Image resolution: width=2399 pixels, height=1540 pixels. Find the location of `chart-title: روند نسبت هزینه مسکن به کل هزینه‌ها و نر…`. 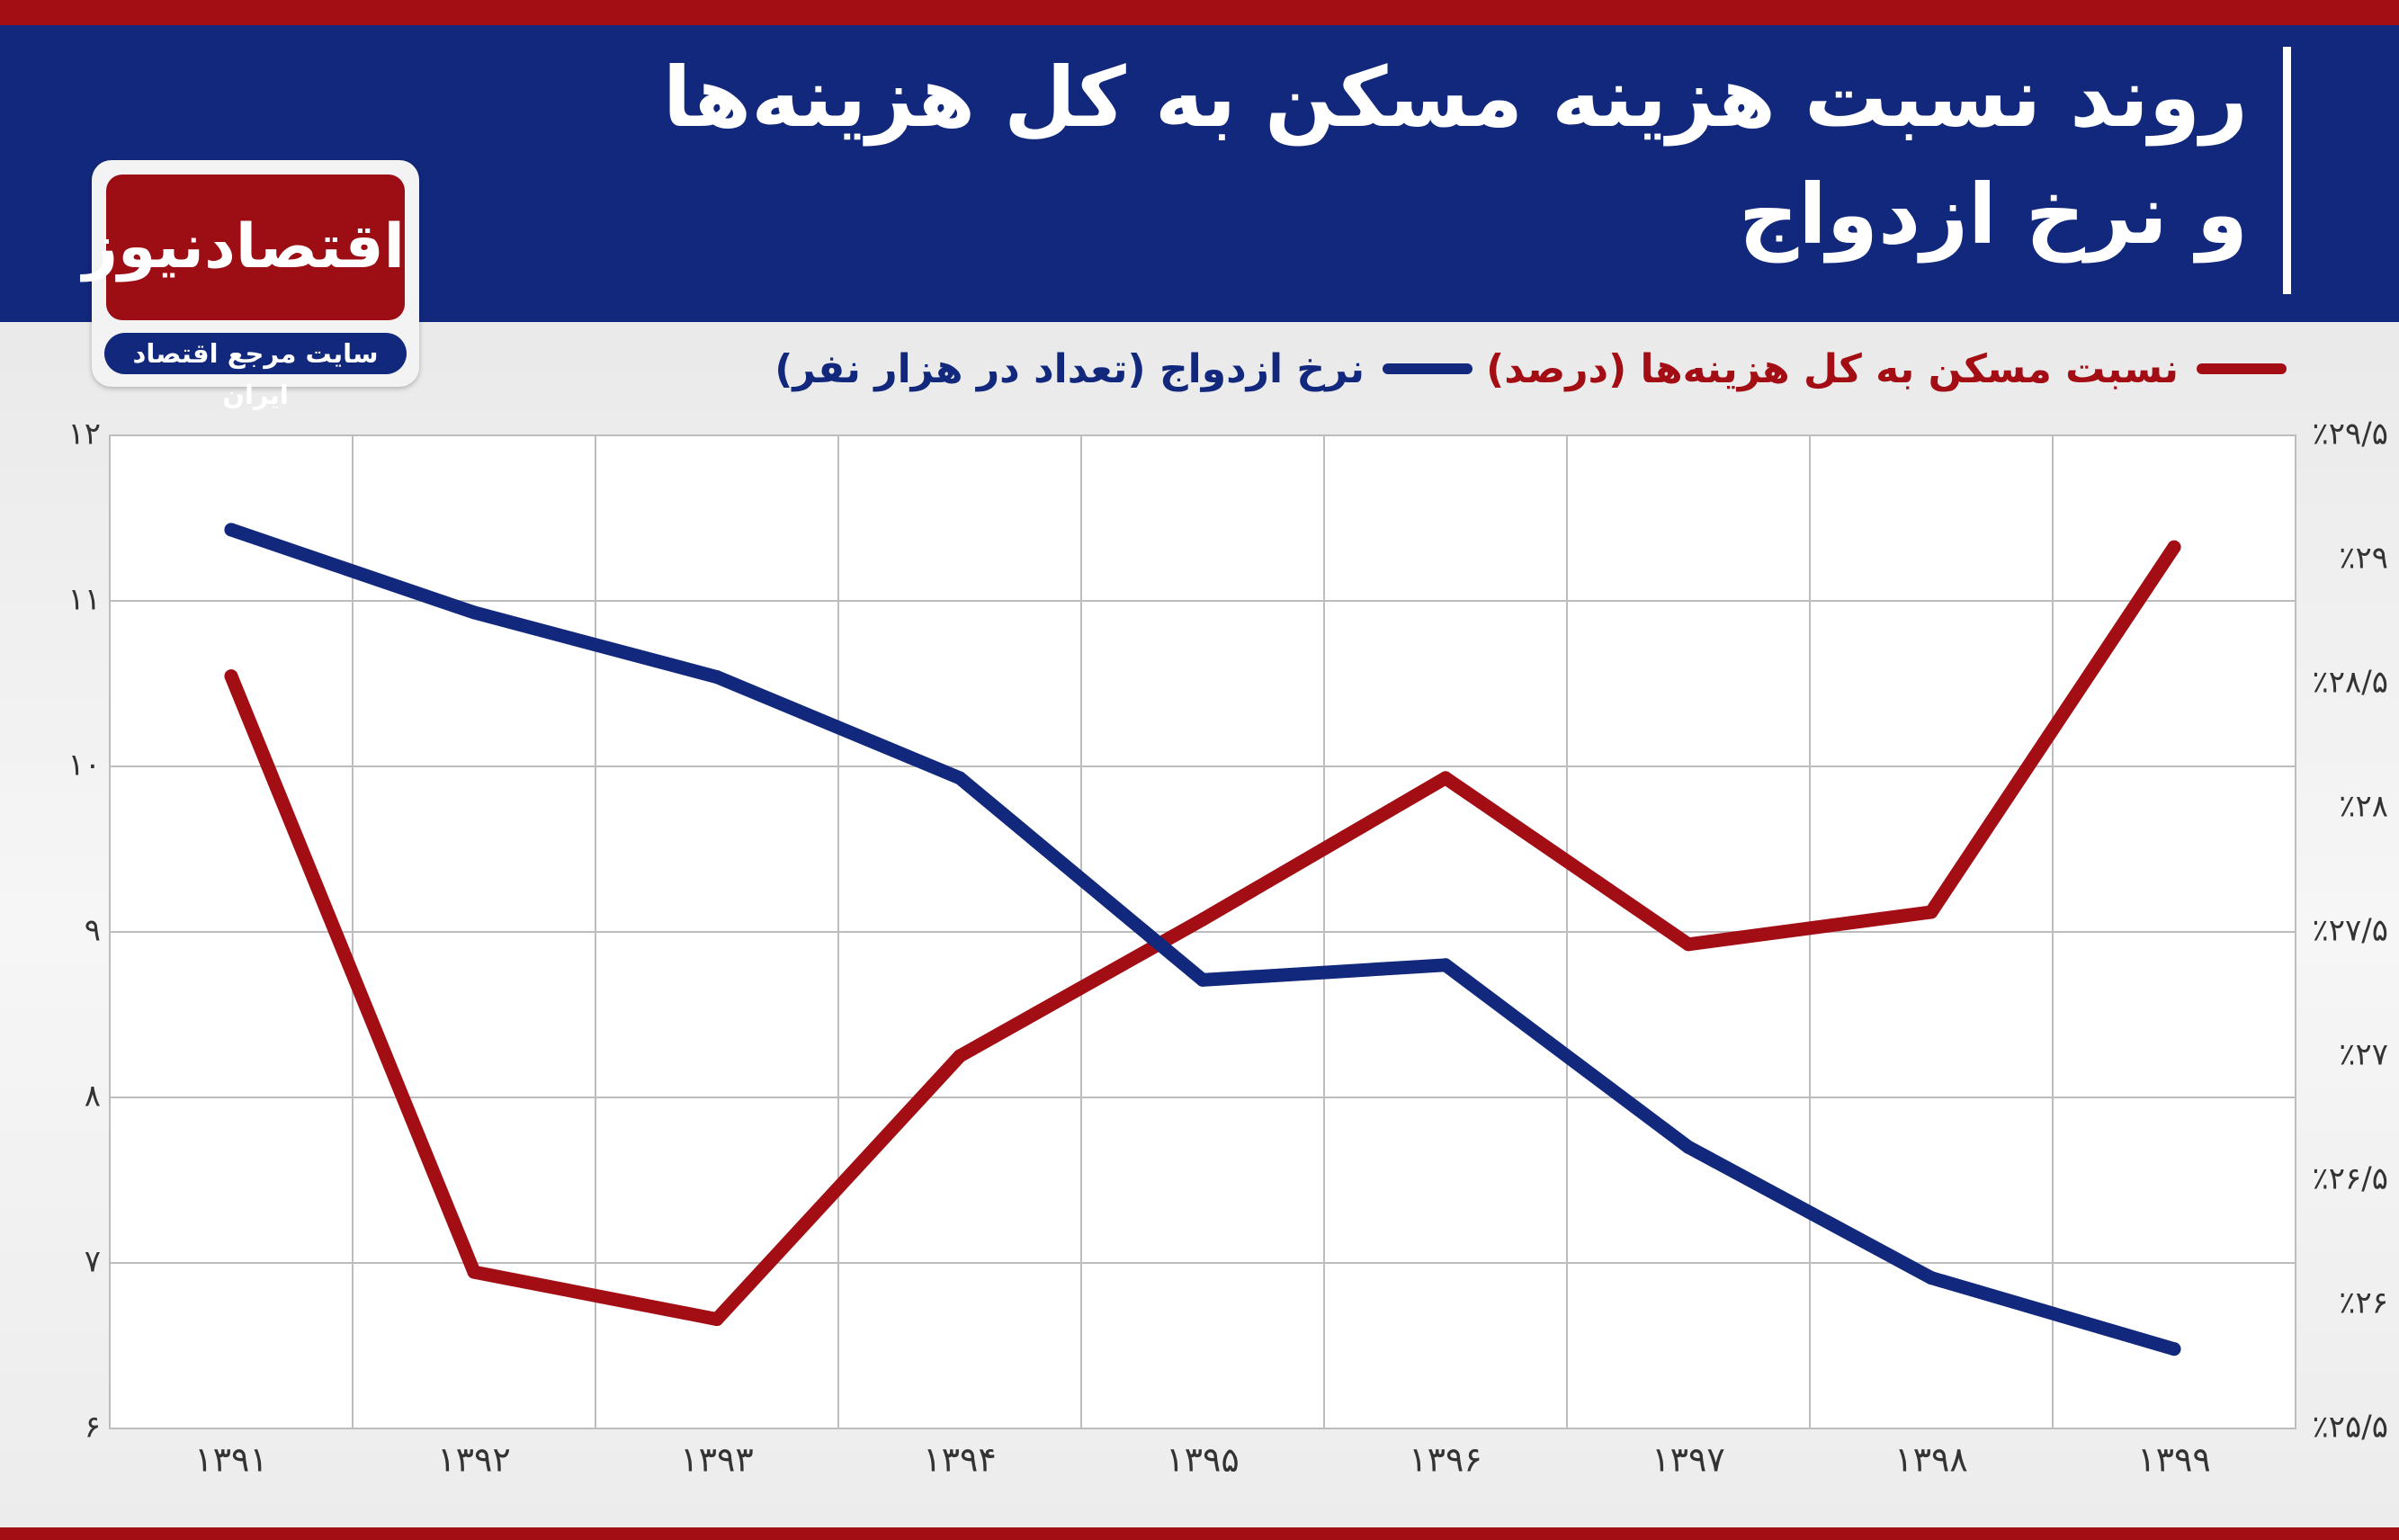

chart-title: روند نسبت هزینه مسکن به کل هزینه‌ها و نر… is located at coordinates (1348, 156).